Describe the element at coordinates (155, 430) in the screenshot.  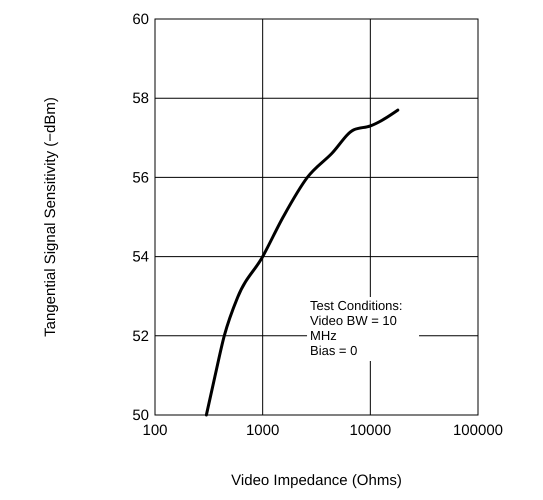
I see `x-tick-label: 100` at that location.